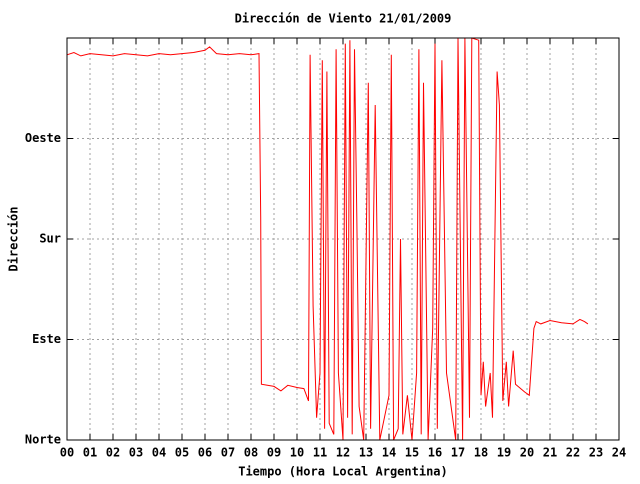 Image resolution: width=640 pixels, height=484 pixels. Describe the element at coordinates (90, 453) in the screenshot. I see `x-tick-label: 01` at that location.